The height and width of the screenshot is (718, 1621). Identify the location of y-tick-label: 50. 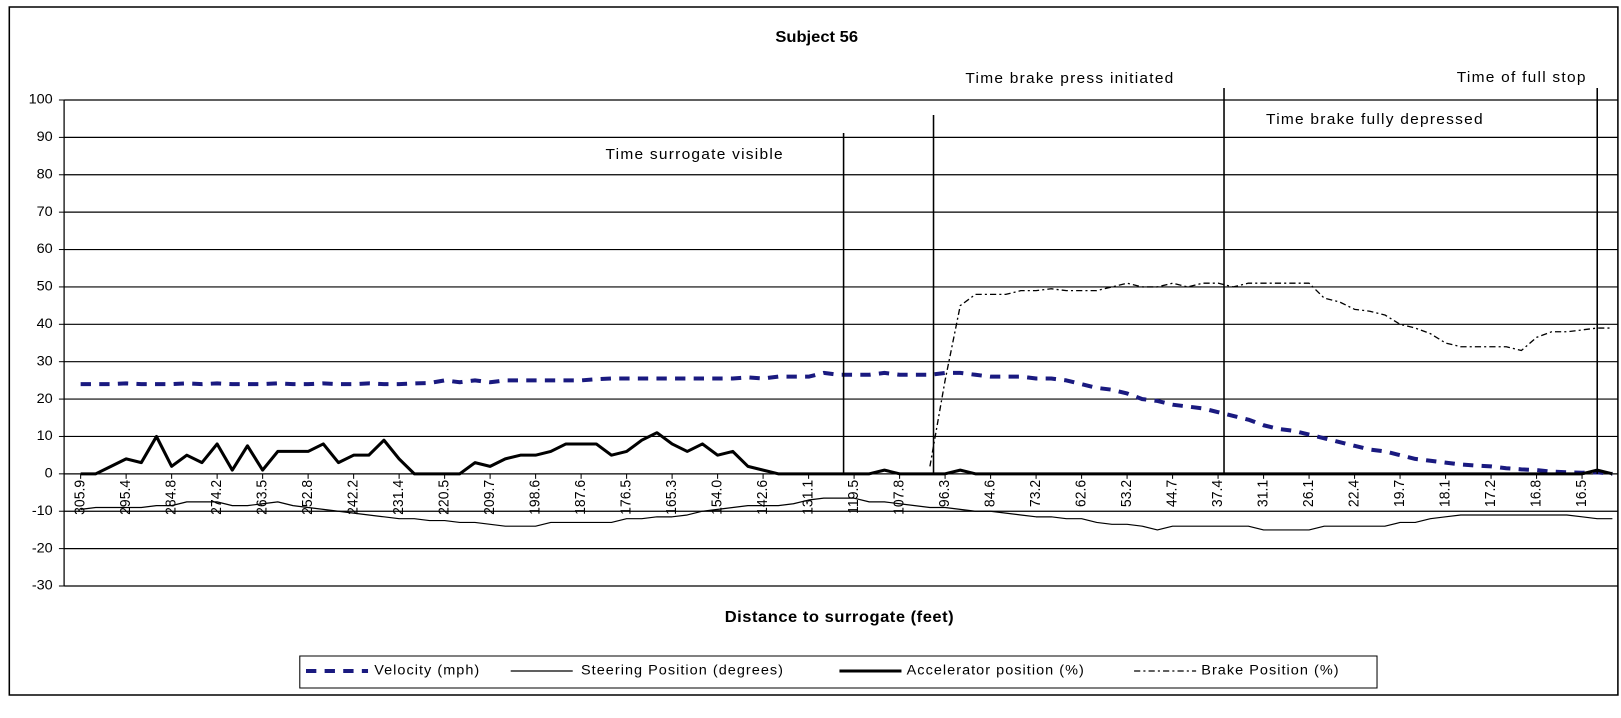
(45, 287).